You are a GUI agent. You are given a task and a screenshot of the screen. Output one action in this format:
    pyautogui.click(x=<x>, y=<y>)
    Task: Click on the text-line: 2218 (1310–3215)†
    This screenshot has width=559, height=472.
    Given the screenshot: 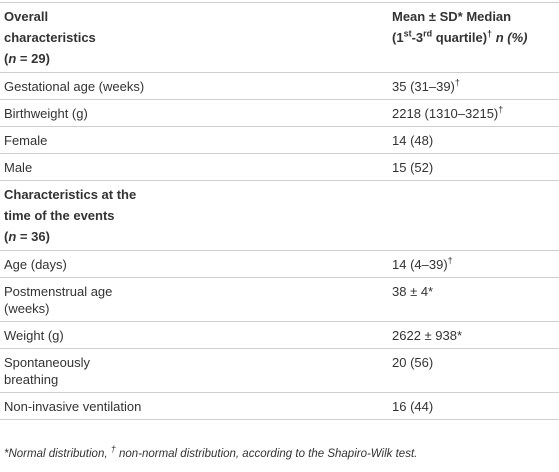 What is the action you would take?
    pyautogui.click(x=473, y=113)
    